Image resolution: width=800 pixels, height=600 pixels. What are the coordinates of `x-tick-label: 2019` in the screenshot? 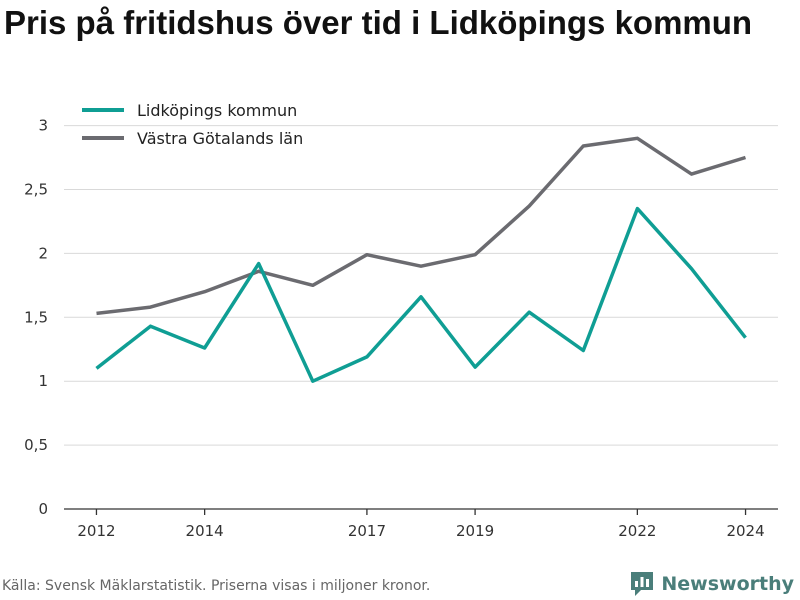 It's located at (475, 531).